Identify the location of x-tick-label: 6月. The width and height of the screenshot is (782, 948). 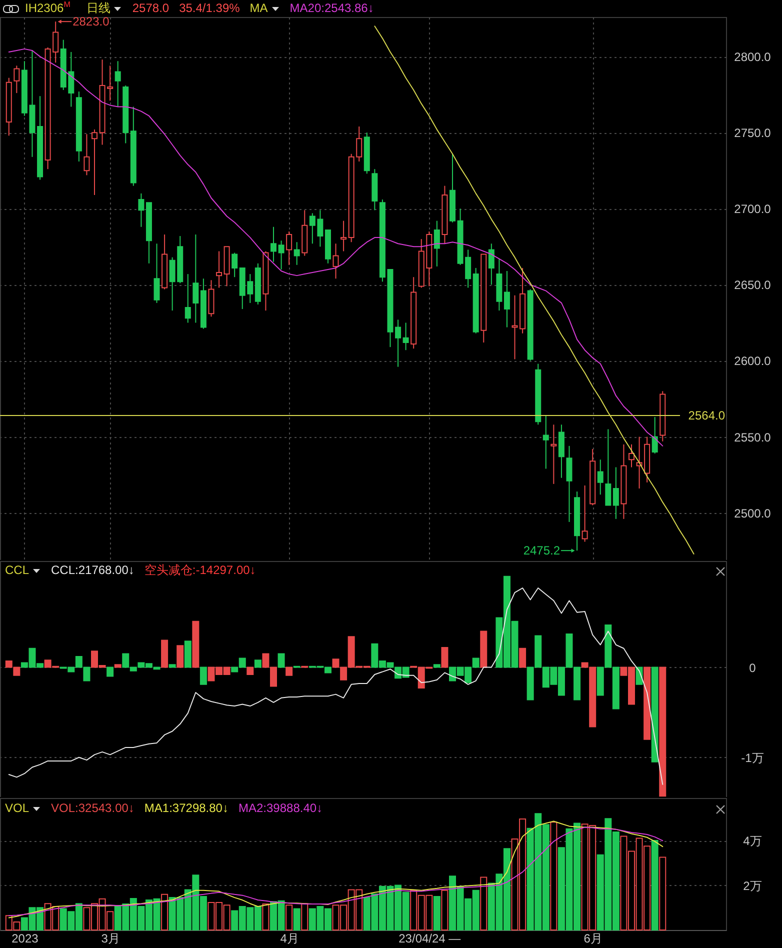
(593, 939).